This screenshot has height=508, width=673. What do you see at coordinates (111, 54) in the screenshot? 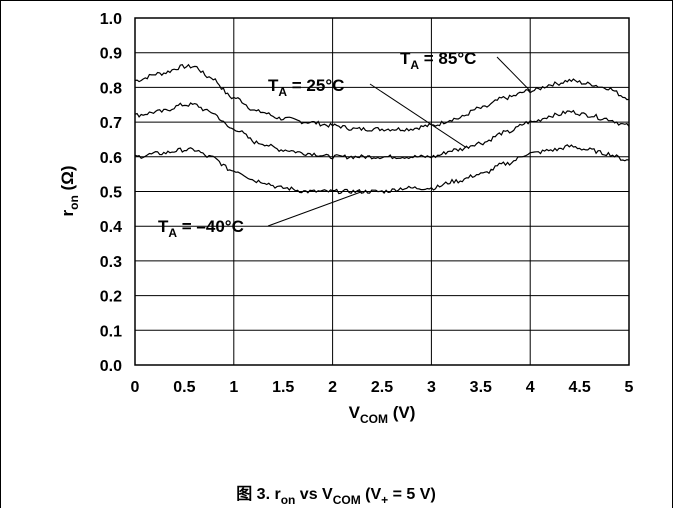
I see `y-tick-label: 0.9` at bounding box center [111, 54].